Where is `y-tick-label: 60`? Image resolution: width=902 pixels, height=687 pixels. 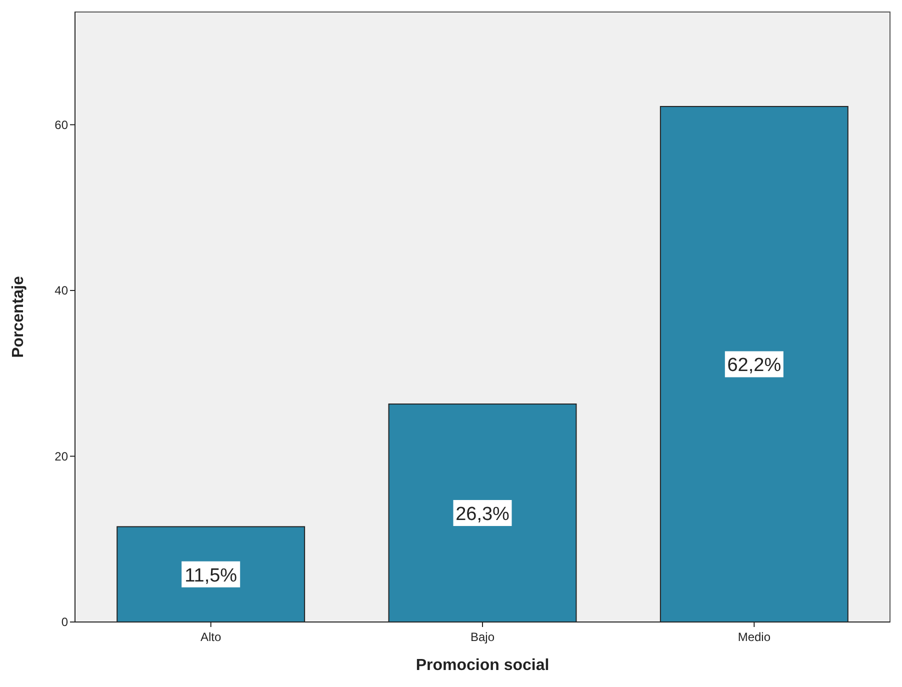 y-tick-label: 60 is located at coordinates (61, 125).